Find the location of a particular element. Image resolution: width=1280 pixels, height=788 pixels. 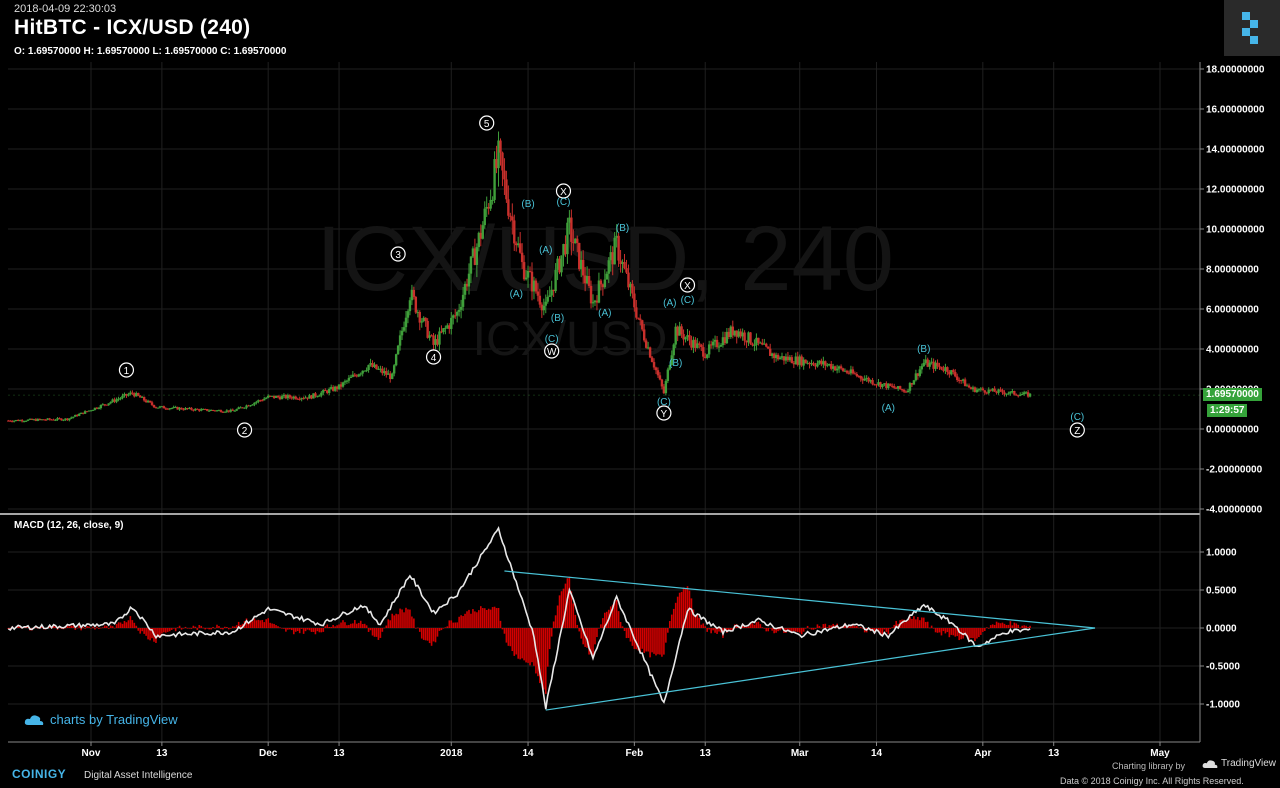

coinigy-logo-icon is located at coordinates (1252, 28).